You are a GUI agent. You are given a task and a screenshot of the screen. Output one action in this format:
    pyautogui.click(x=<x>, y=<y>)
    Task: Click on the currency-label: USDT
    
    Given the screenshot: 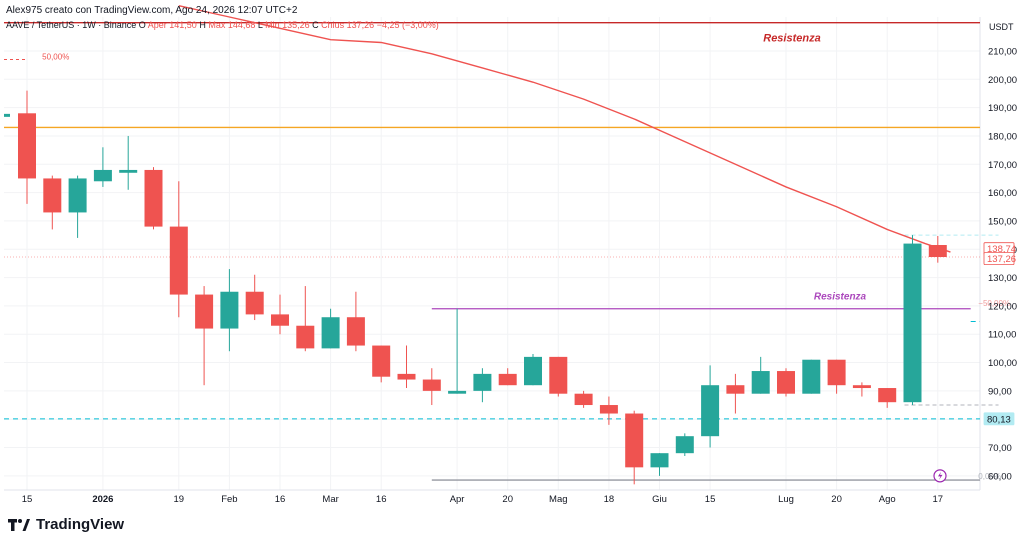 What is the action you would take?
    pyautogui.click(x=1001, y=27)
    